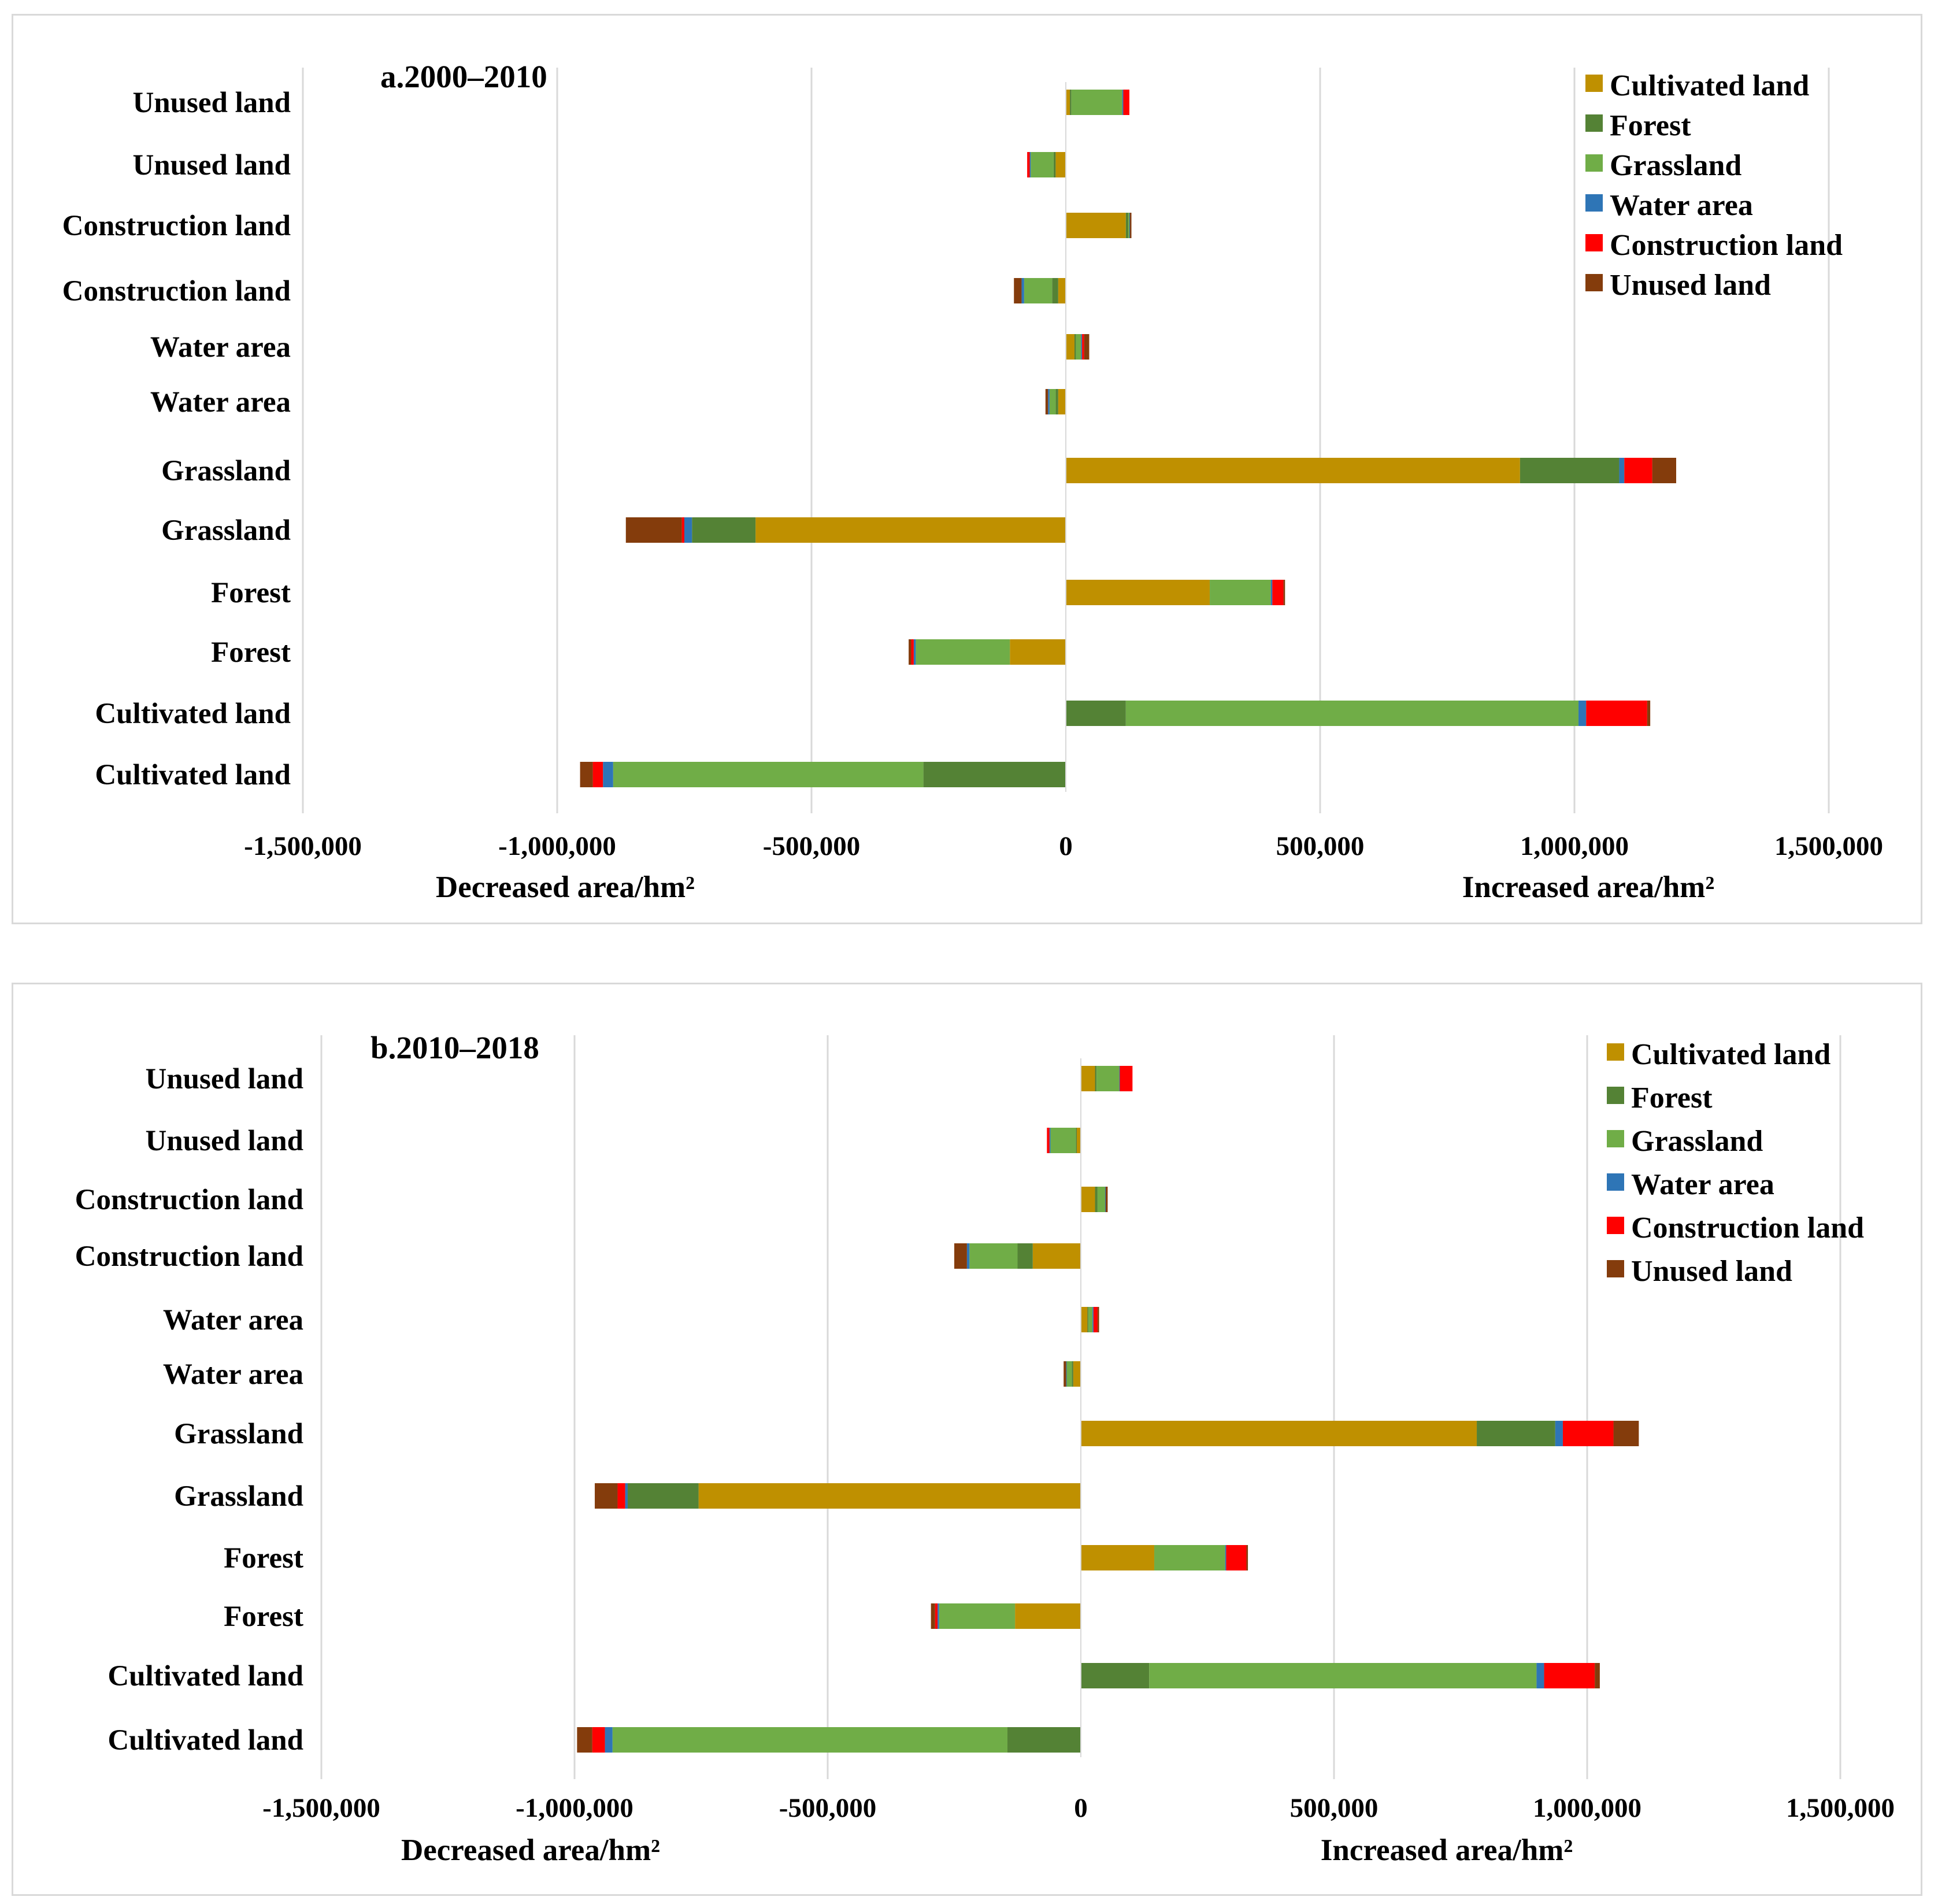  What do you see at coordinates (910, 530) in the screenshot?
I see `chart-a-bar-row7-cultivated-land` at bounding box center [910, 530].